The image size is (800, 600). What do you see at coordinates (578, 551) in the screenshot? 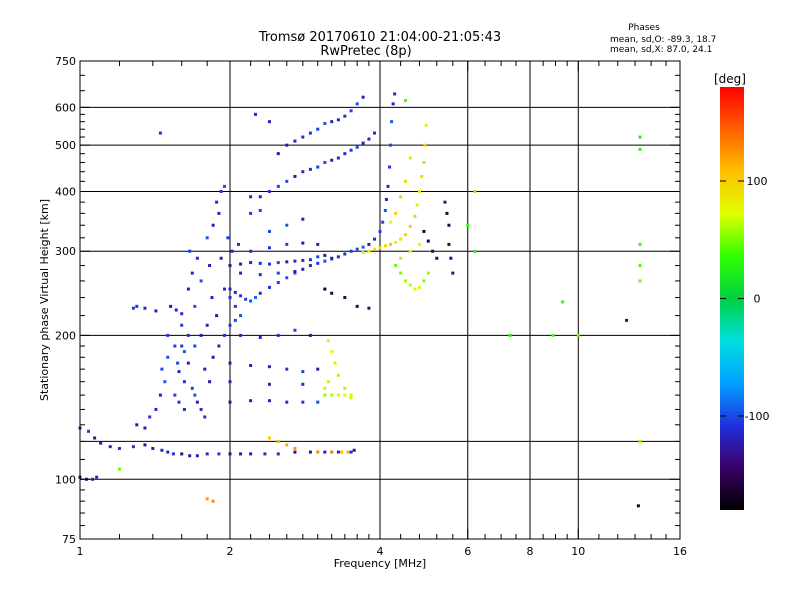
I see `x-tick-label: 10` at bounding box center [578, 551].